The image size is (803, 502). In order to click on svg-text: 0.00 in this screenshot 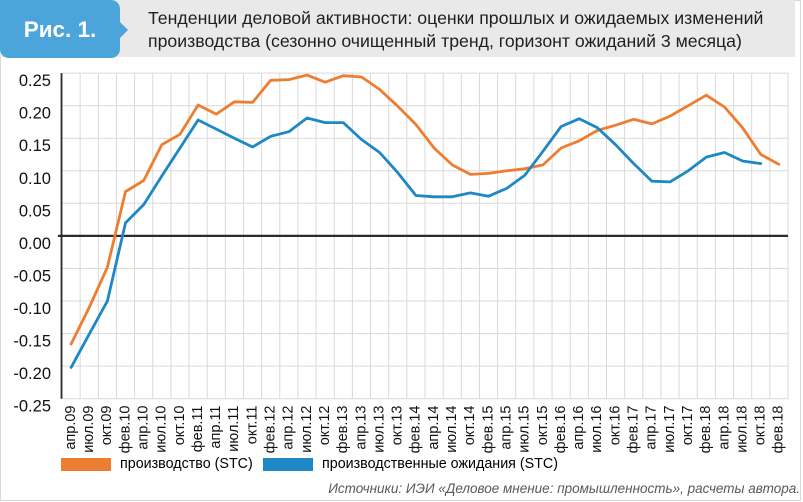, I will do `click(35, 244)`.